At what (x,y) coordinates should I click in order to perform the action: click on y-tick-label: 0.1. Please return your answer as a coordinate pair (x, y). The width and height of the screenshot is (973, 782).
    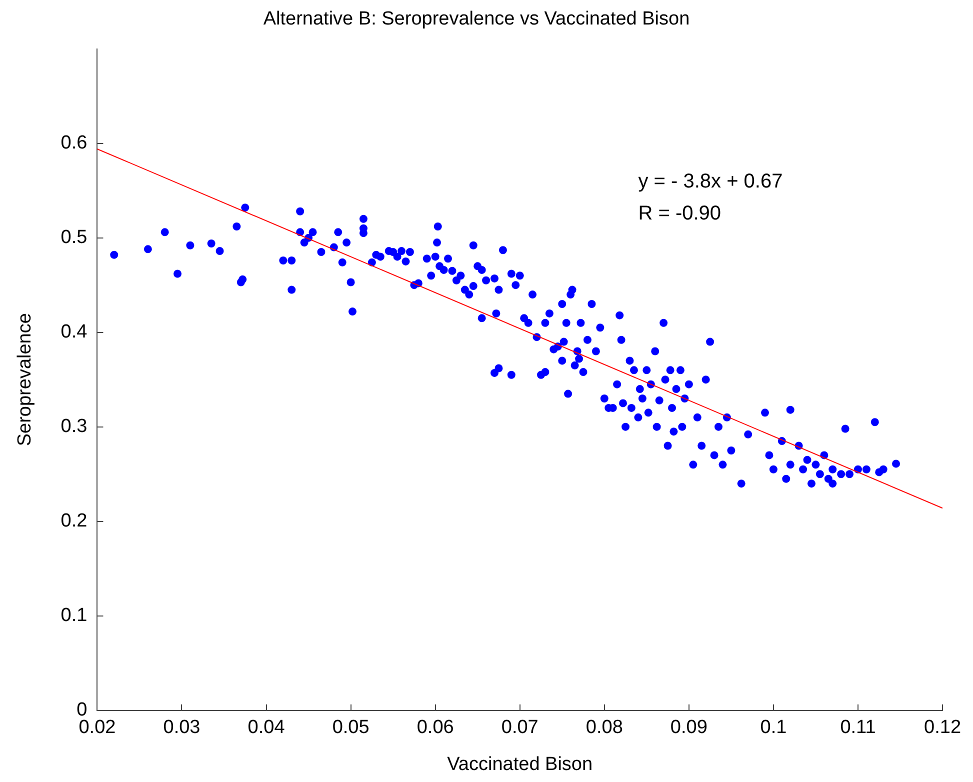
    Looking at the image, I should click on (74, 615).